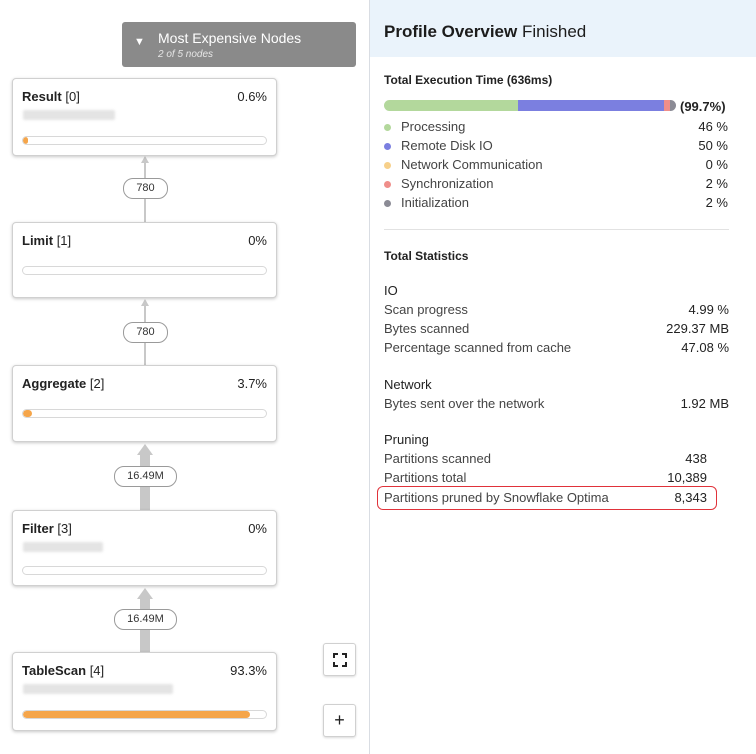 The height and width of the screenshot is (754, 756). I want to click on node-index: [0], so click(72, 96).